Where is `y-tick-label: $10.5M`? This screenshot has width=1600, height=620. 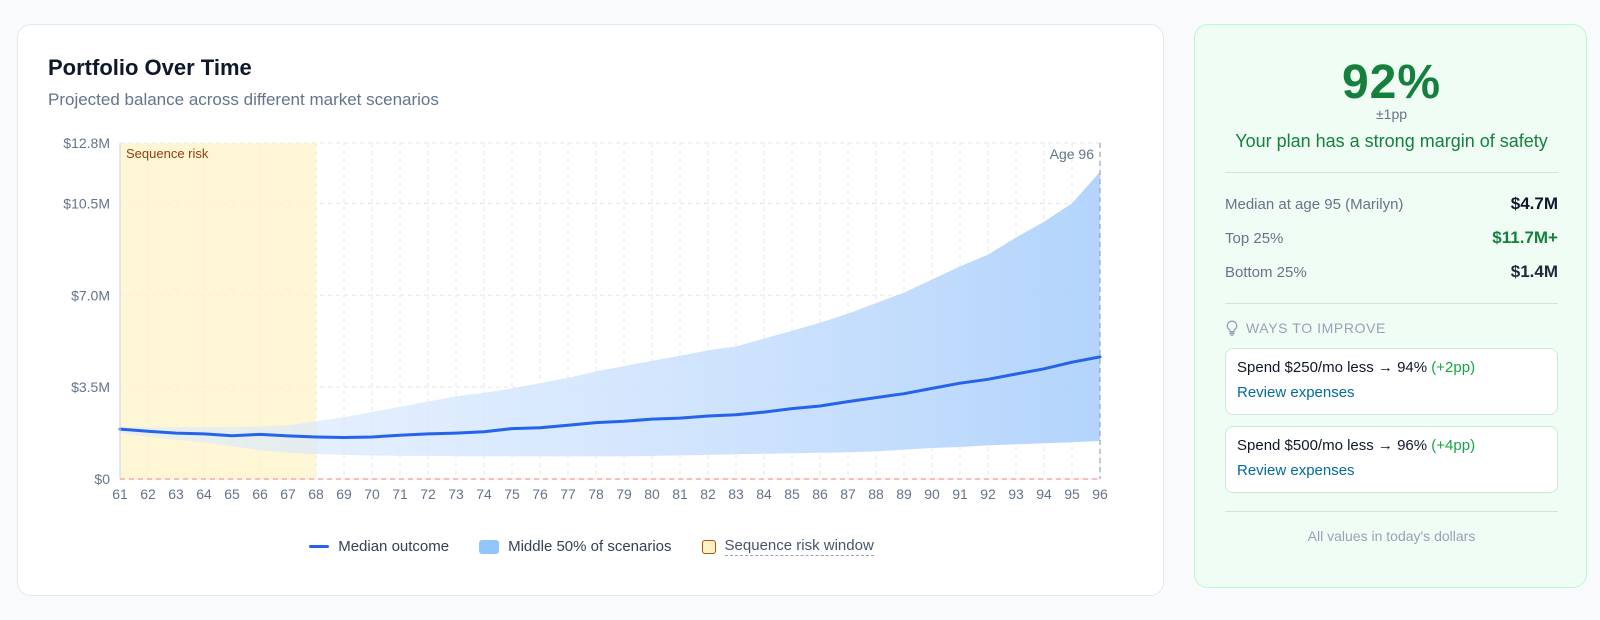
y-tick-label: $10.5M is located at coordinates (86, 203).